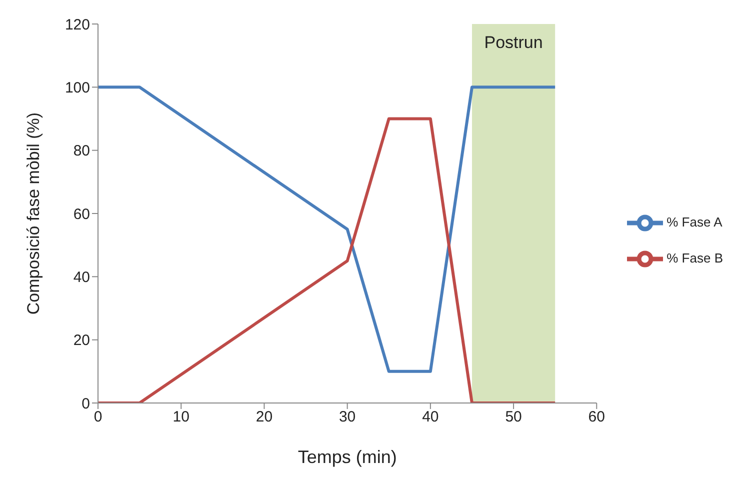  What do you see at coordinates (264, 417) in the screenshot?
I see `x-tick-label: 20` at bounding box center [264, 417].